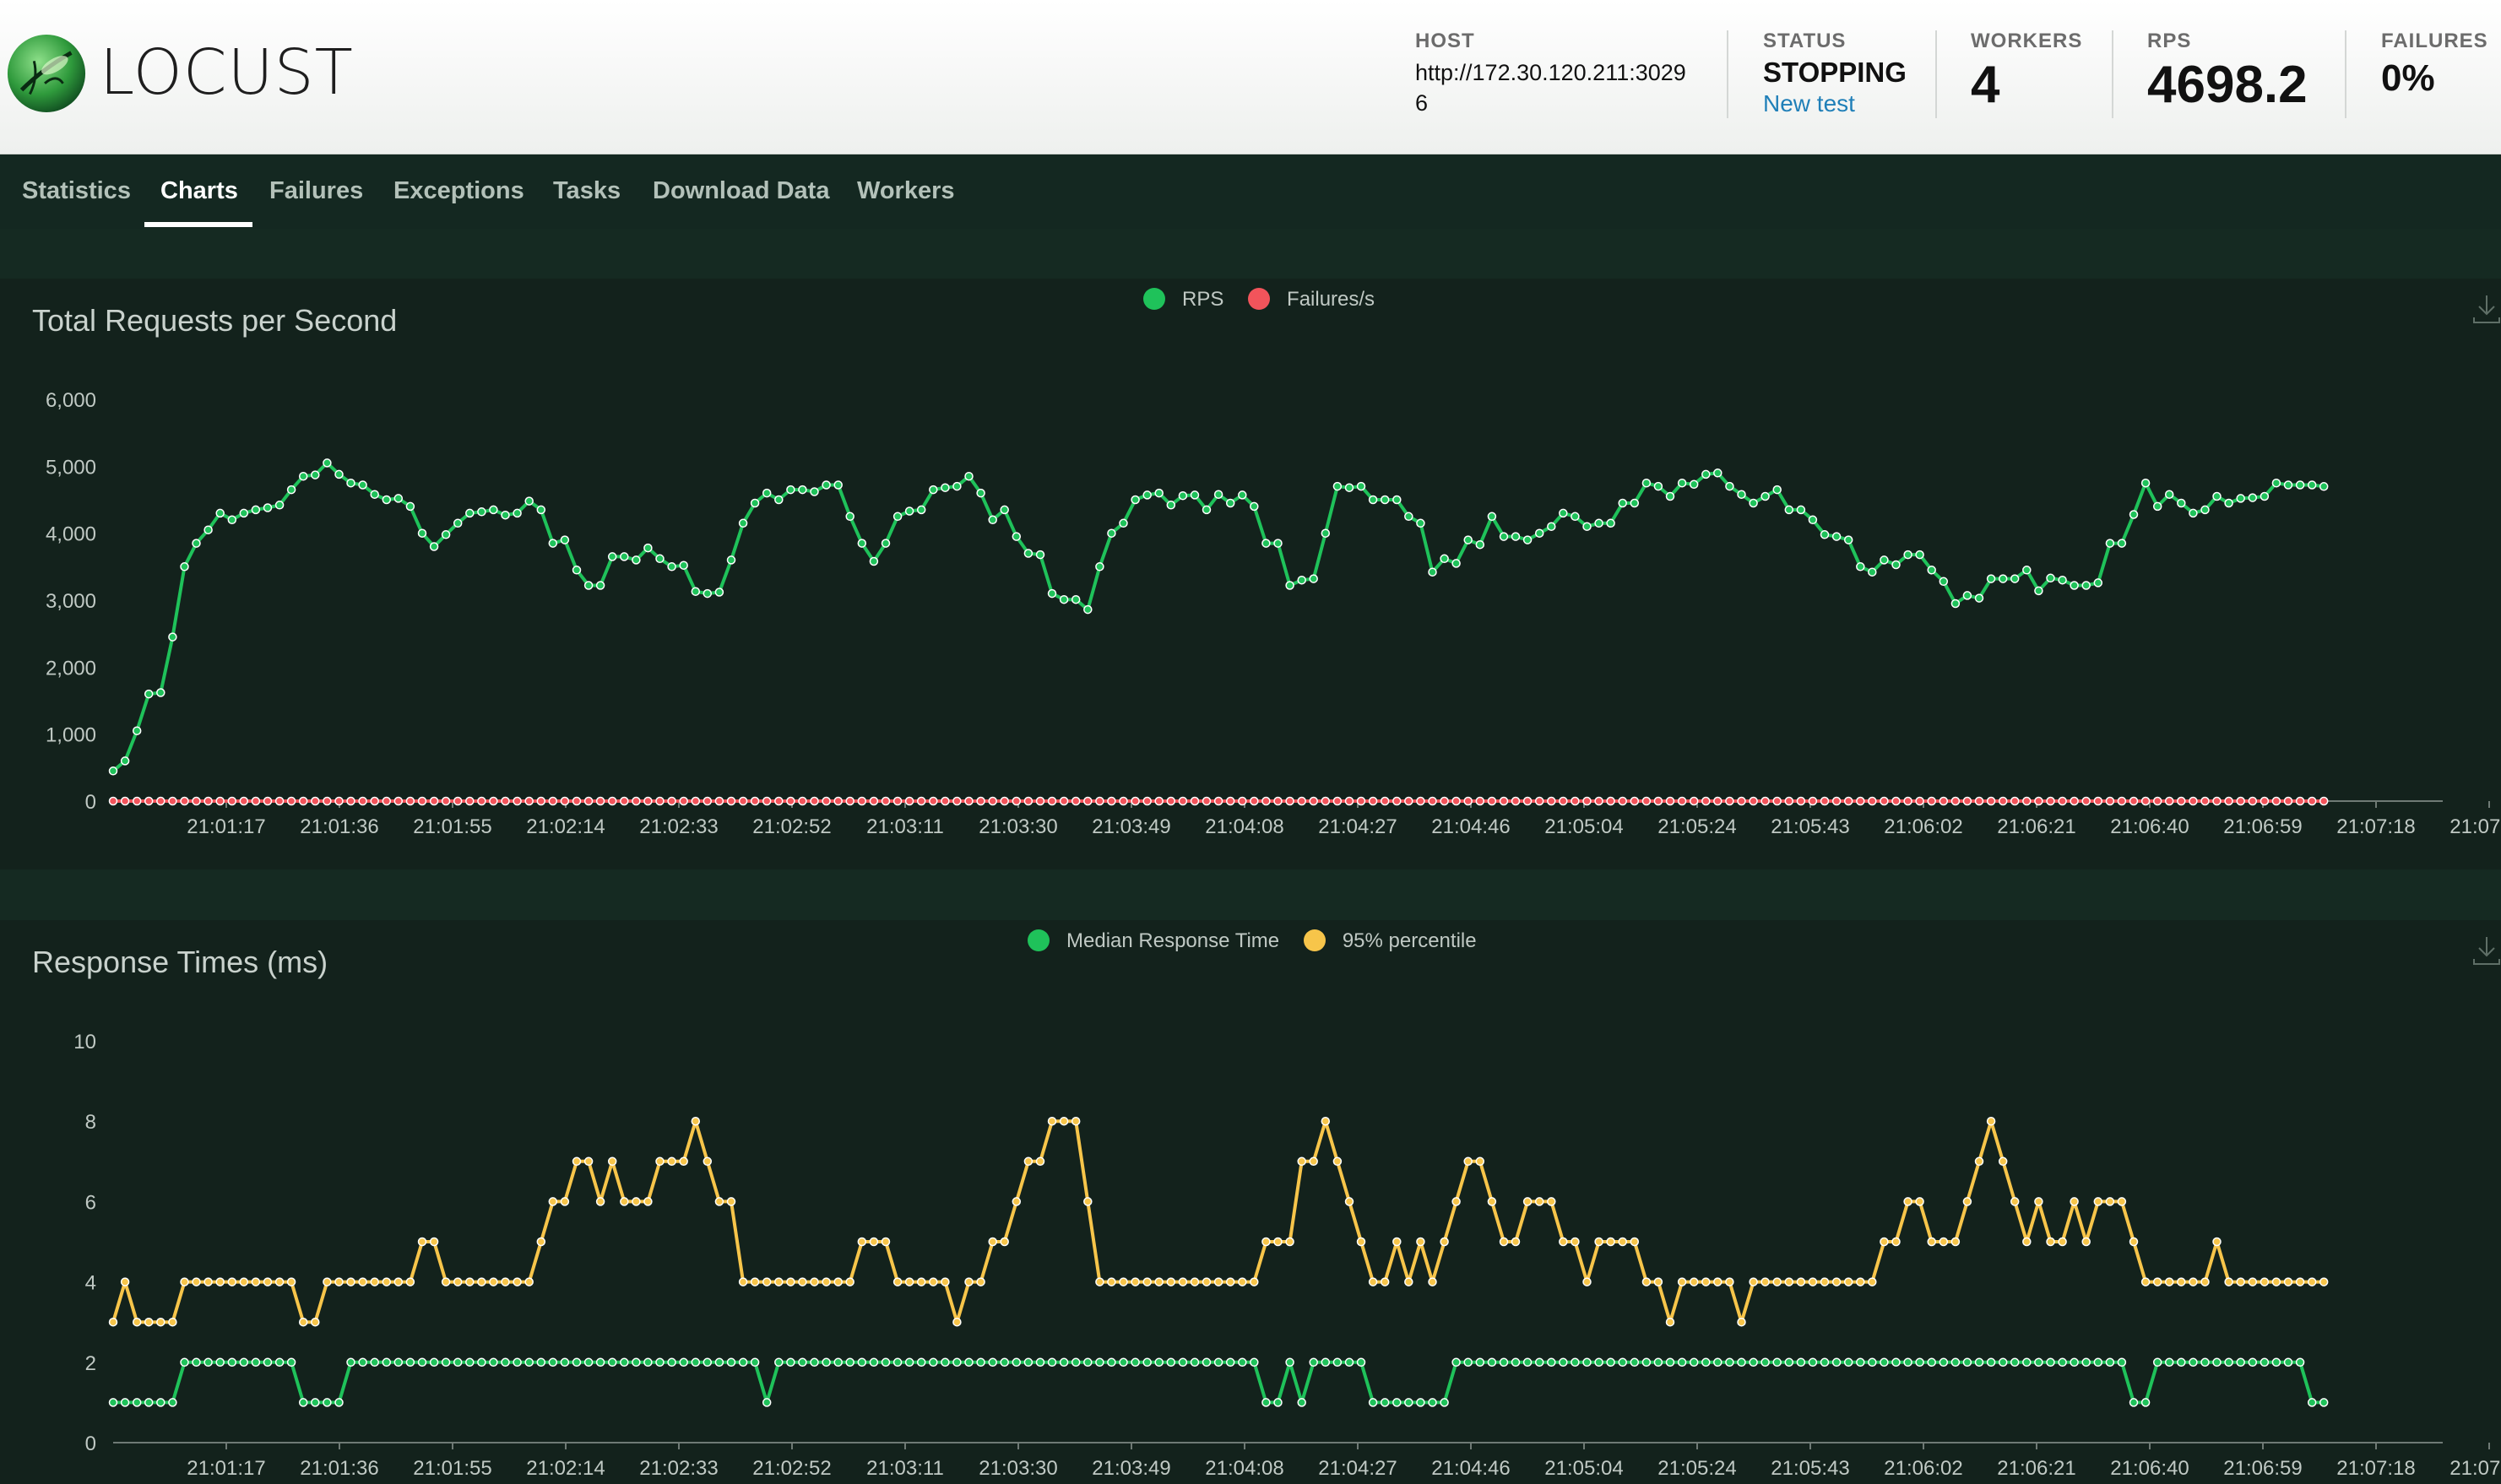  What do you see at coordinates (741, 190) in the screenshot?
I see `tab-download-data: Download Data` at bounding box center [741, 190].